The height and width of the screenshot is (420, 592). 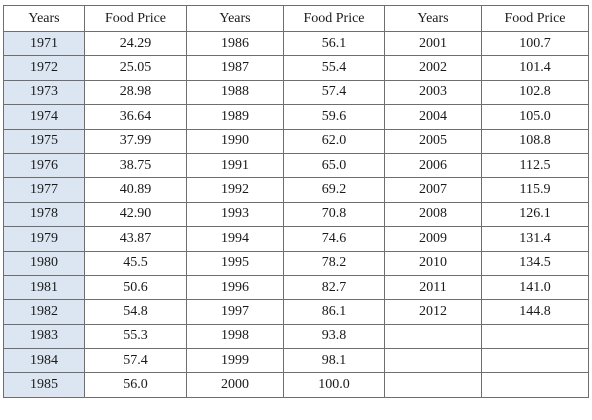 What do you see at coordinates (334, 312) in the screenshot?
I see `food-price-cell: 86.1` at bounding box center [334, 312].